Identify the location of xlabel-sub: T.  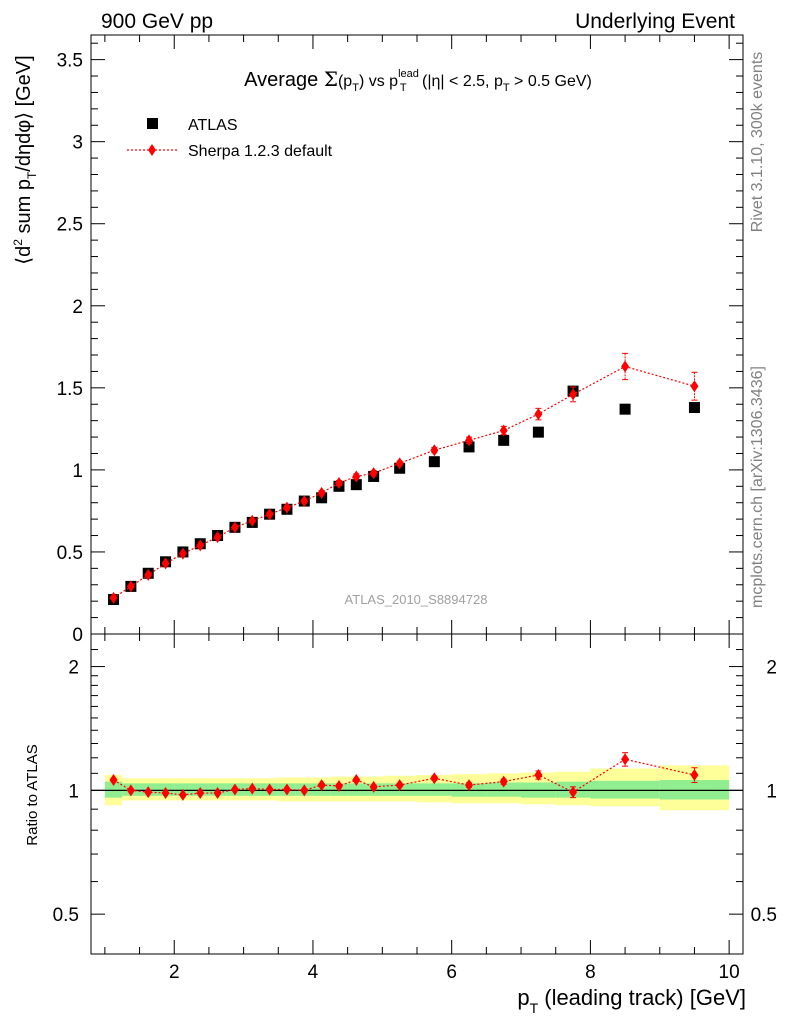
(534, 1008).